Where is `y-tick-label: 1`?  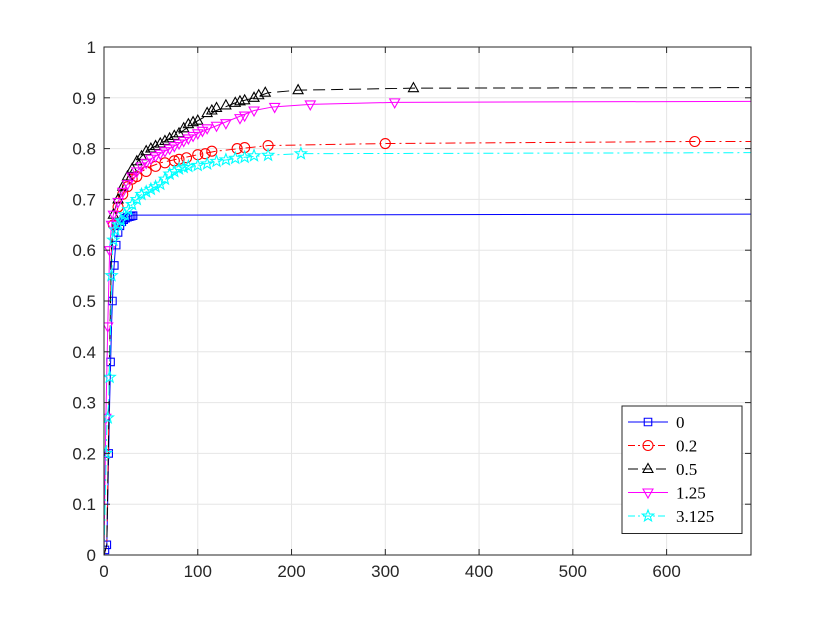 y-tick-label: 1 is located at coordinates (91, 47).